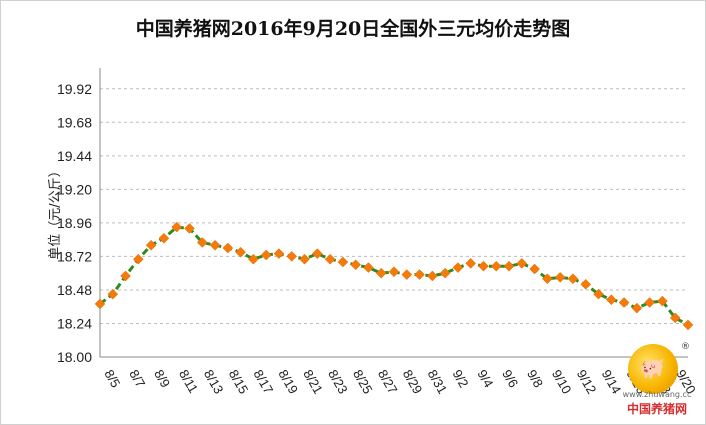 Image resolution: width=706 pixels, height=425 pixels. I want to click on y-axis-label: 单位（元/公斤）, so click(56, 212).